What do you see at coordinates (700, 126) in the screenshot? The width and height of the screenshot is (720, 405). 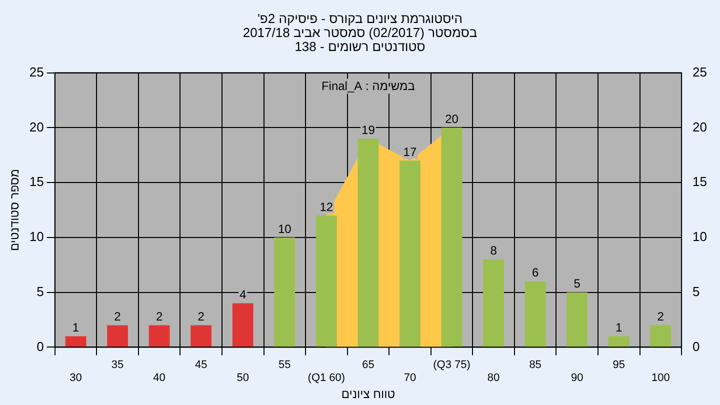 I see `y2-tick-label: 20` at bounding box center [700, 126].